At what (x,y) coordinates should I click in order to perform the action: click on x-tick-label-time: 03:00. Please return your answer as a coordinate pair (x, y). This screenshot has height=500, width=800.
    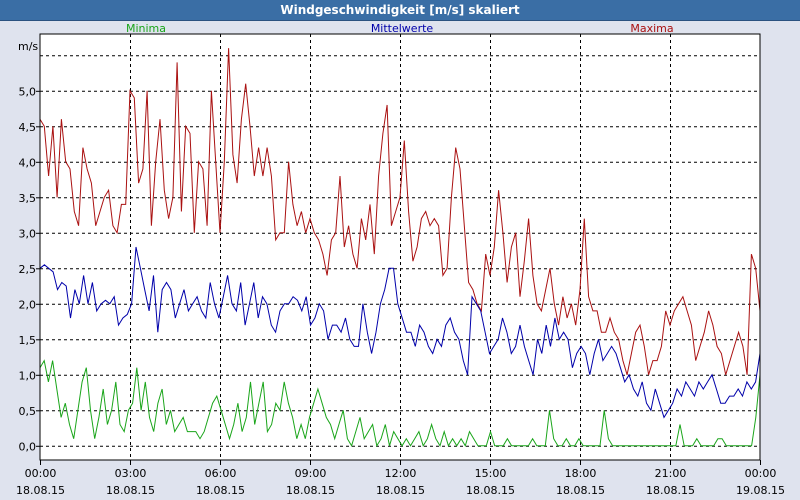
    Looking at the image, I should click on (131, 473).